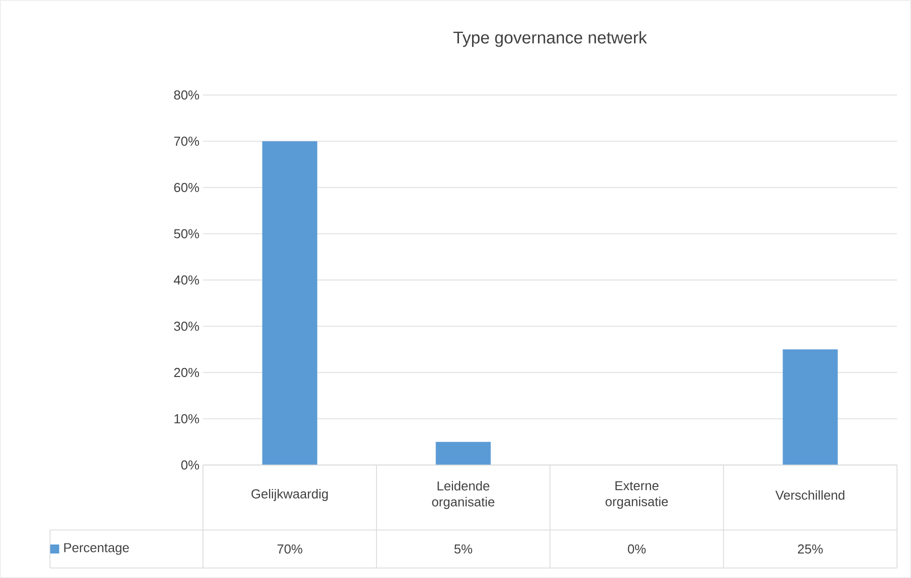 The width and height of the screenshot is (911, 578). I want to click on y-tick-label: 20%, so click(187, 373).